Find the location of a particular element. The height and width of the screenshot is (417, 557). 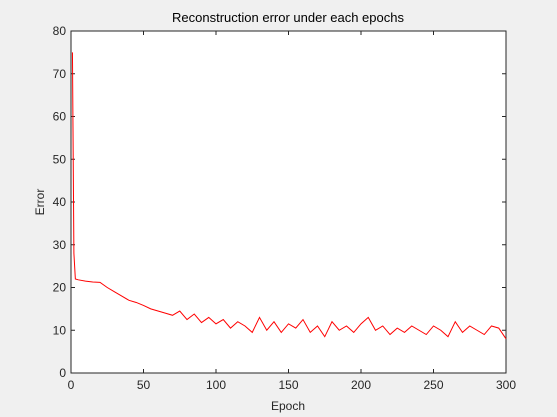

x-tick-label: 100 is located at coordinates (216, 385).